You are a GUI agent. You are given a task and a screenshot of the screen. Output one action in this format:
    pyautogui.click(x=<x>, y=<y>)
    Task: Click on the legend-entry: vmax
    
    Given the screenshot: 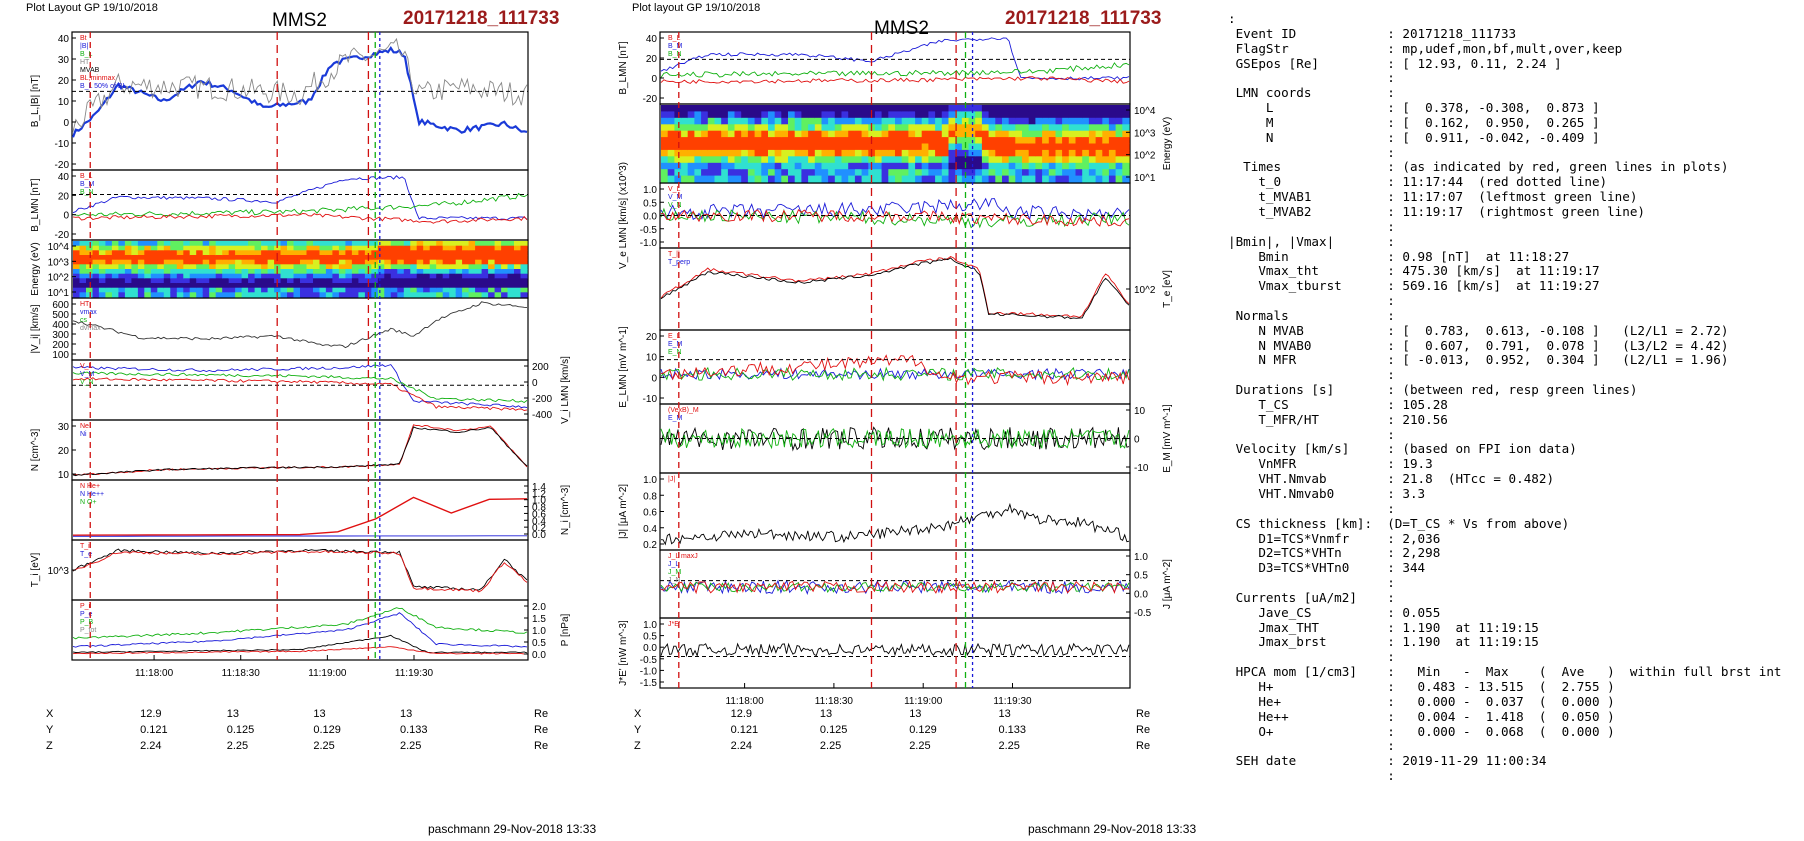 What is the action you would take?
    pyautogui.click(x=88, y=312)
    